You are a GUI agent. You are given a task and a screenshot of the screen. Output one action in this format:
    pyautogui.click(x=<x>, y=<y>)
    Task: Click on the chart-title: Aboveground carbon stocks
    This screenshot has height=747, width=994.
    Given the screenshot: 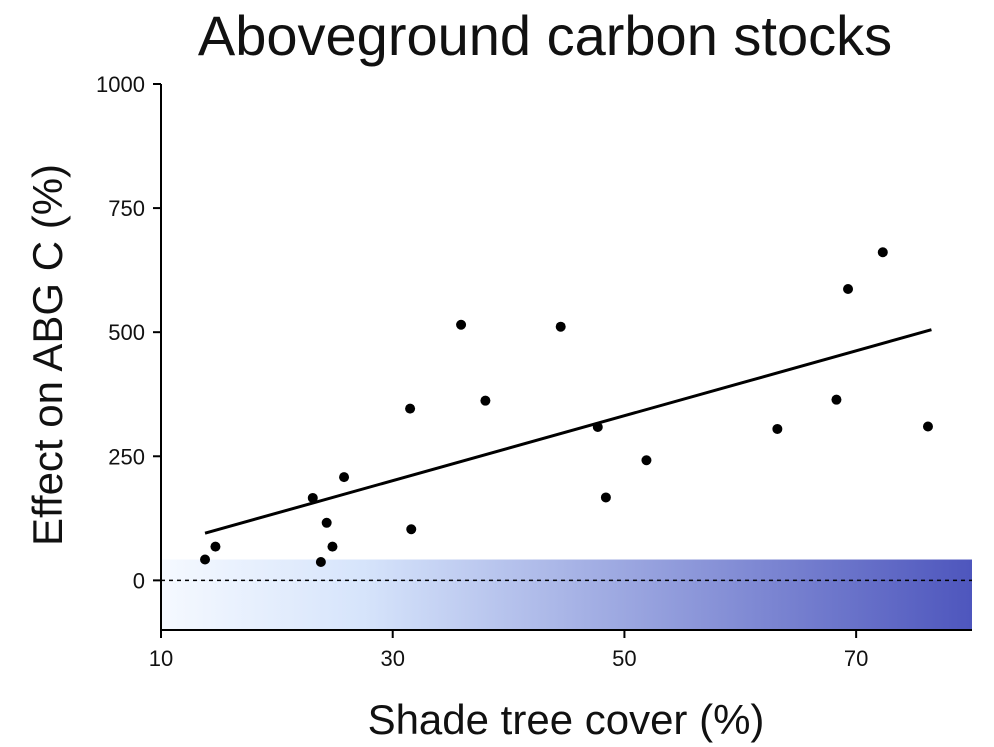 What is the action you would take?
    pyautogui.click(x=545, y=35)
    